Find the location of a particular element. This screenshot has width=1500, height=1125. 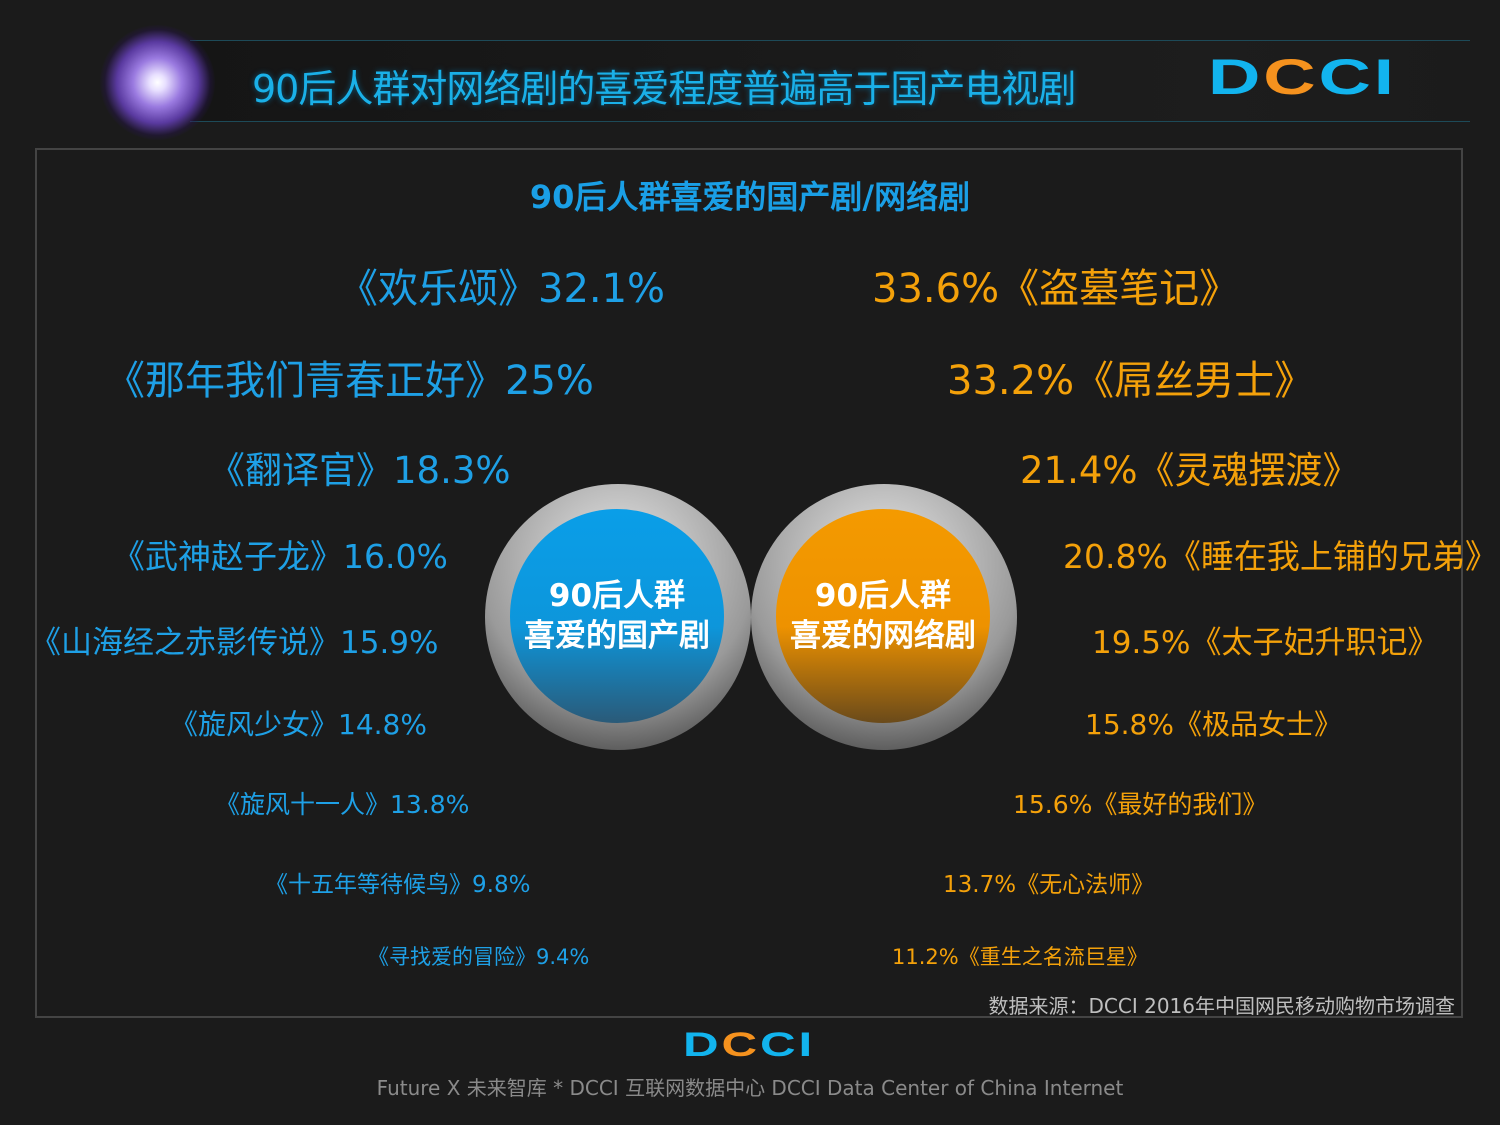

tv-drama-item: 《旋风少女》14.8% is located at coordinates (298, 724).